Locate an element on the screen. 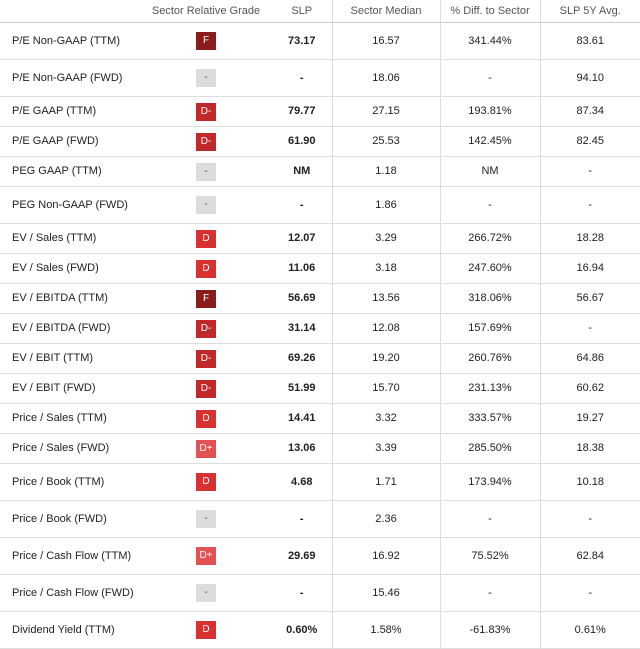 Image resolution: width=640 pixels, height=649 pixels. cell: 173.94% is located at coordinates (489, 482).